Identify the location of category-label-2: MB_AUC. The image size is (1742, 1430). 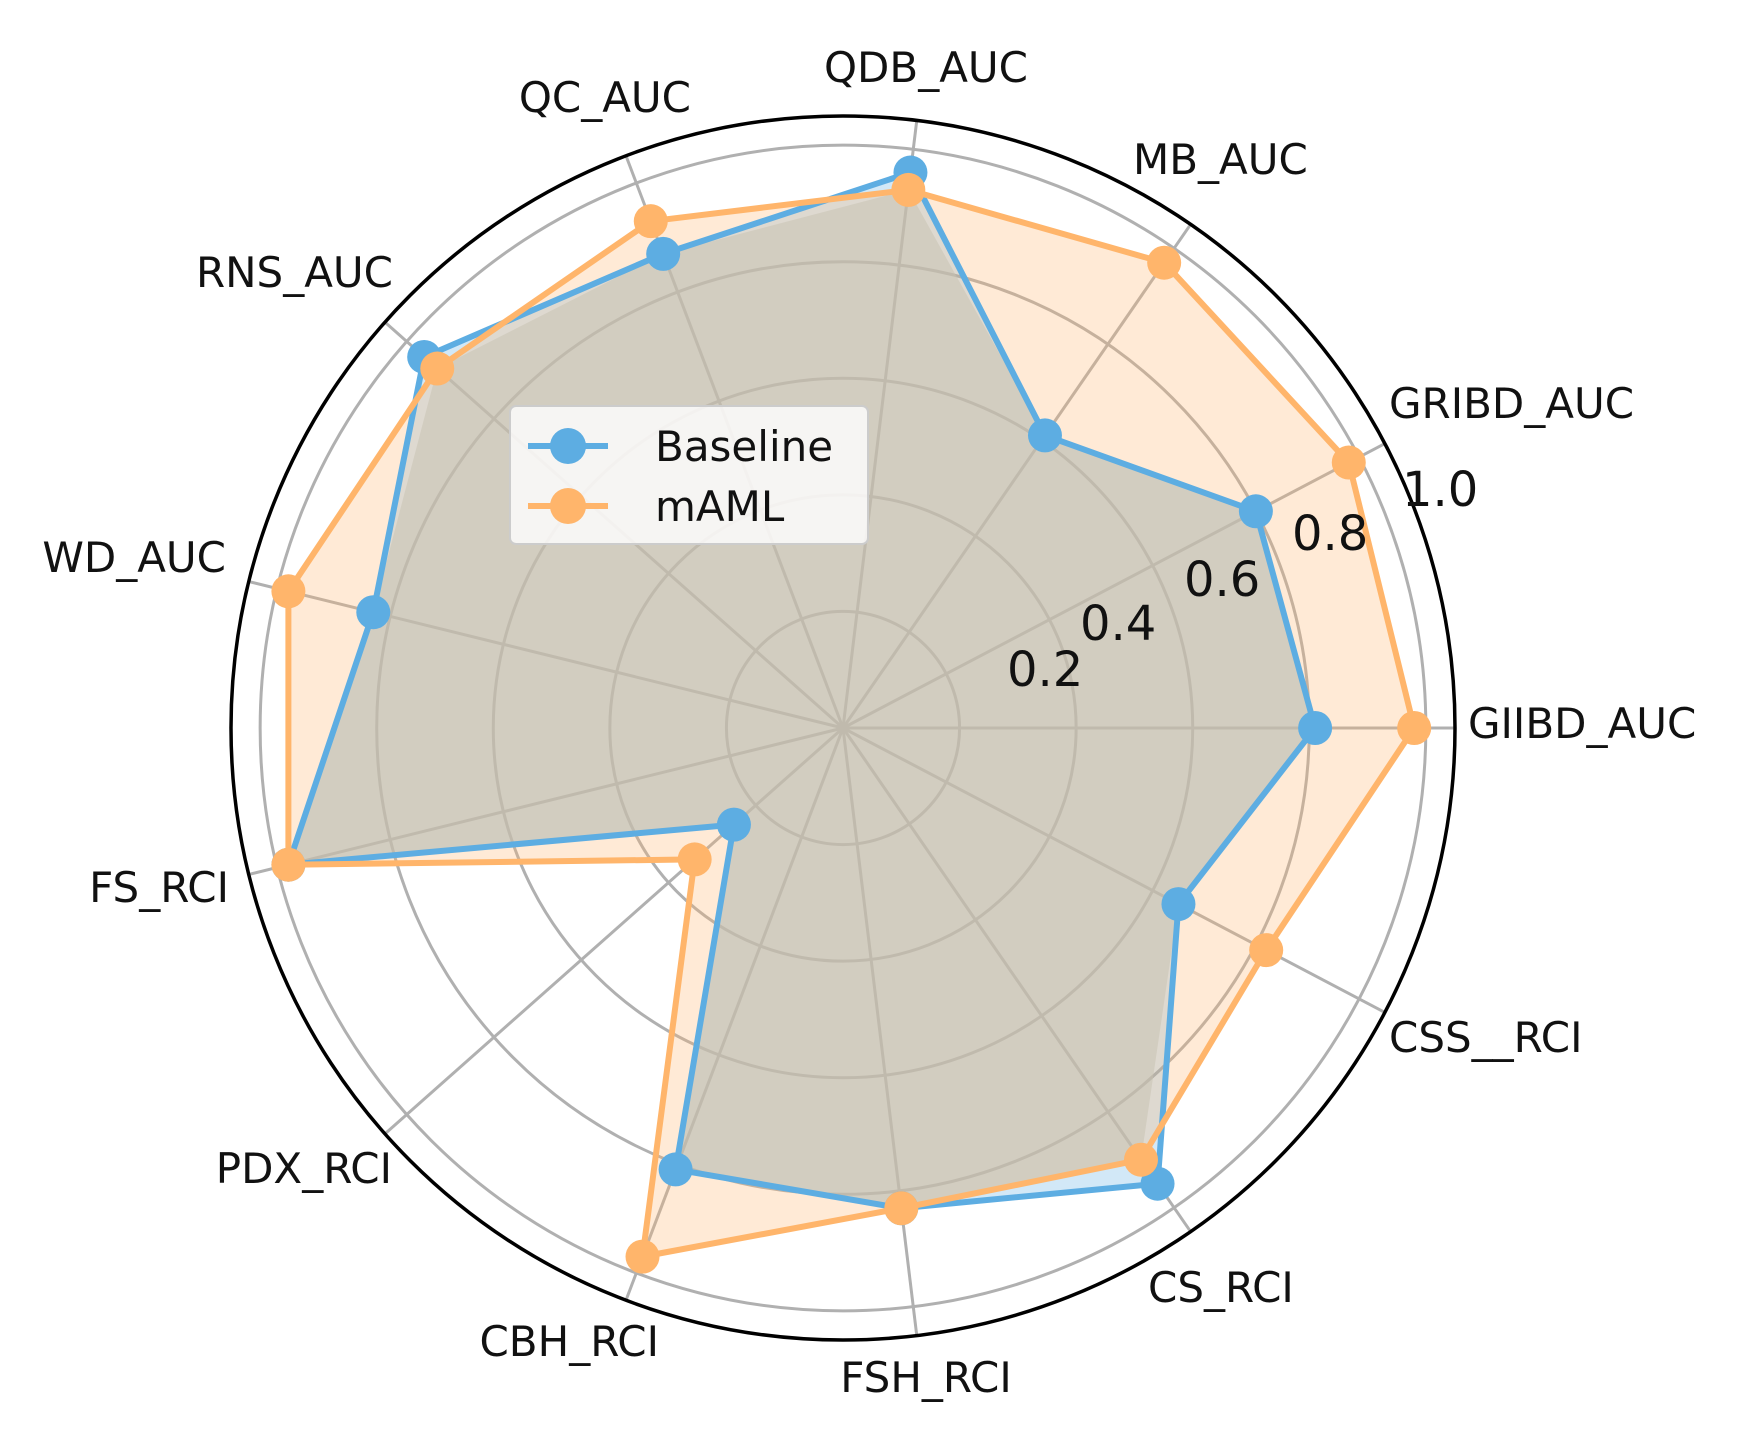
(1220, 159).